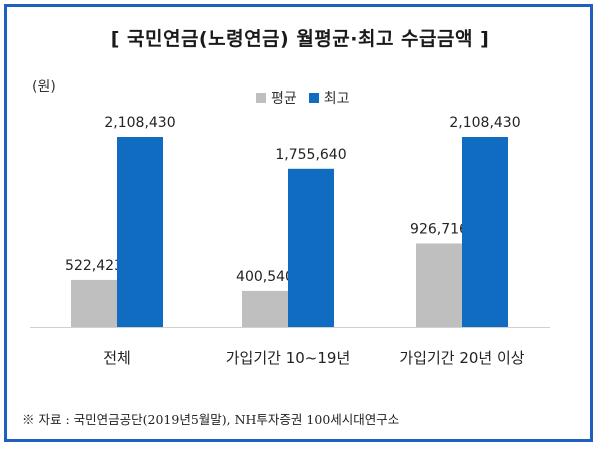 The height and width of the screenshot is (449, 600). Describe the element at coordinates (300, 39) in the screenshot. I see `chart-title: [ 국민연금(노령연금) 월평균·최고 수급금액 ]` at that location.